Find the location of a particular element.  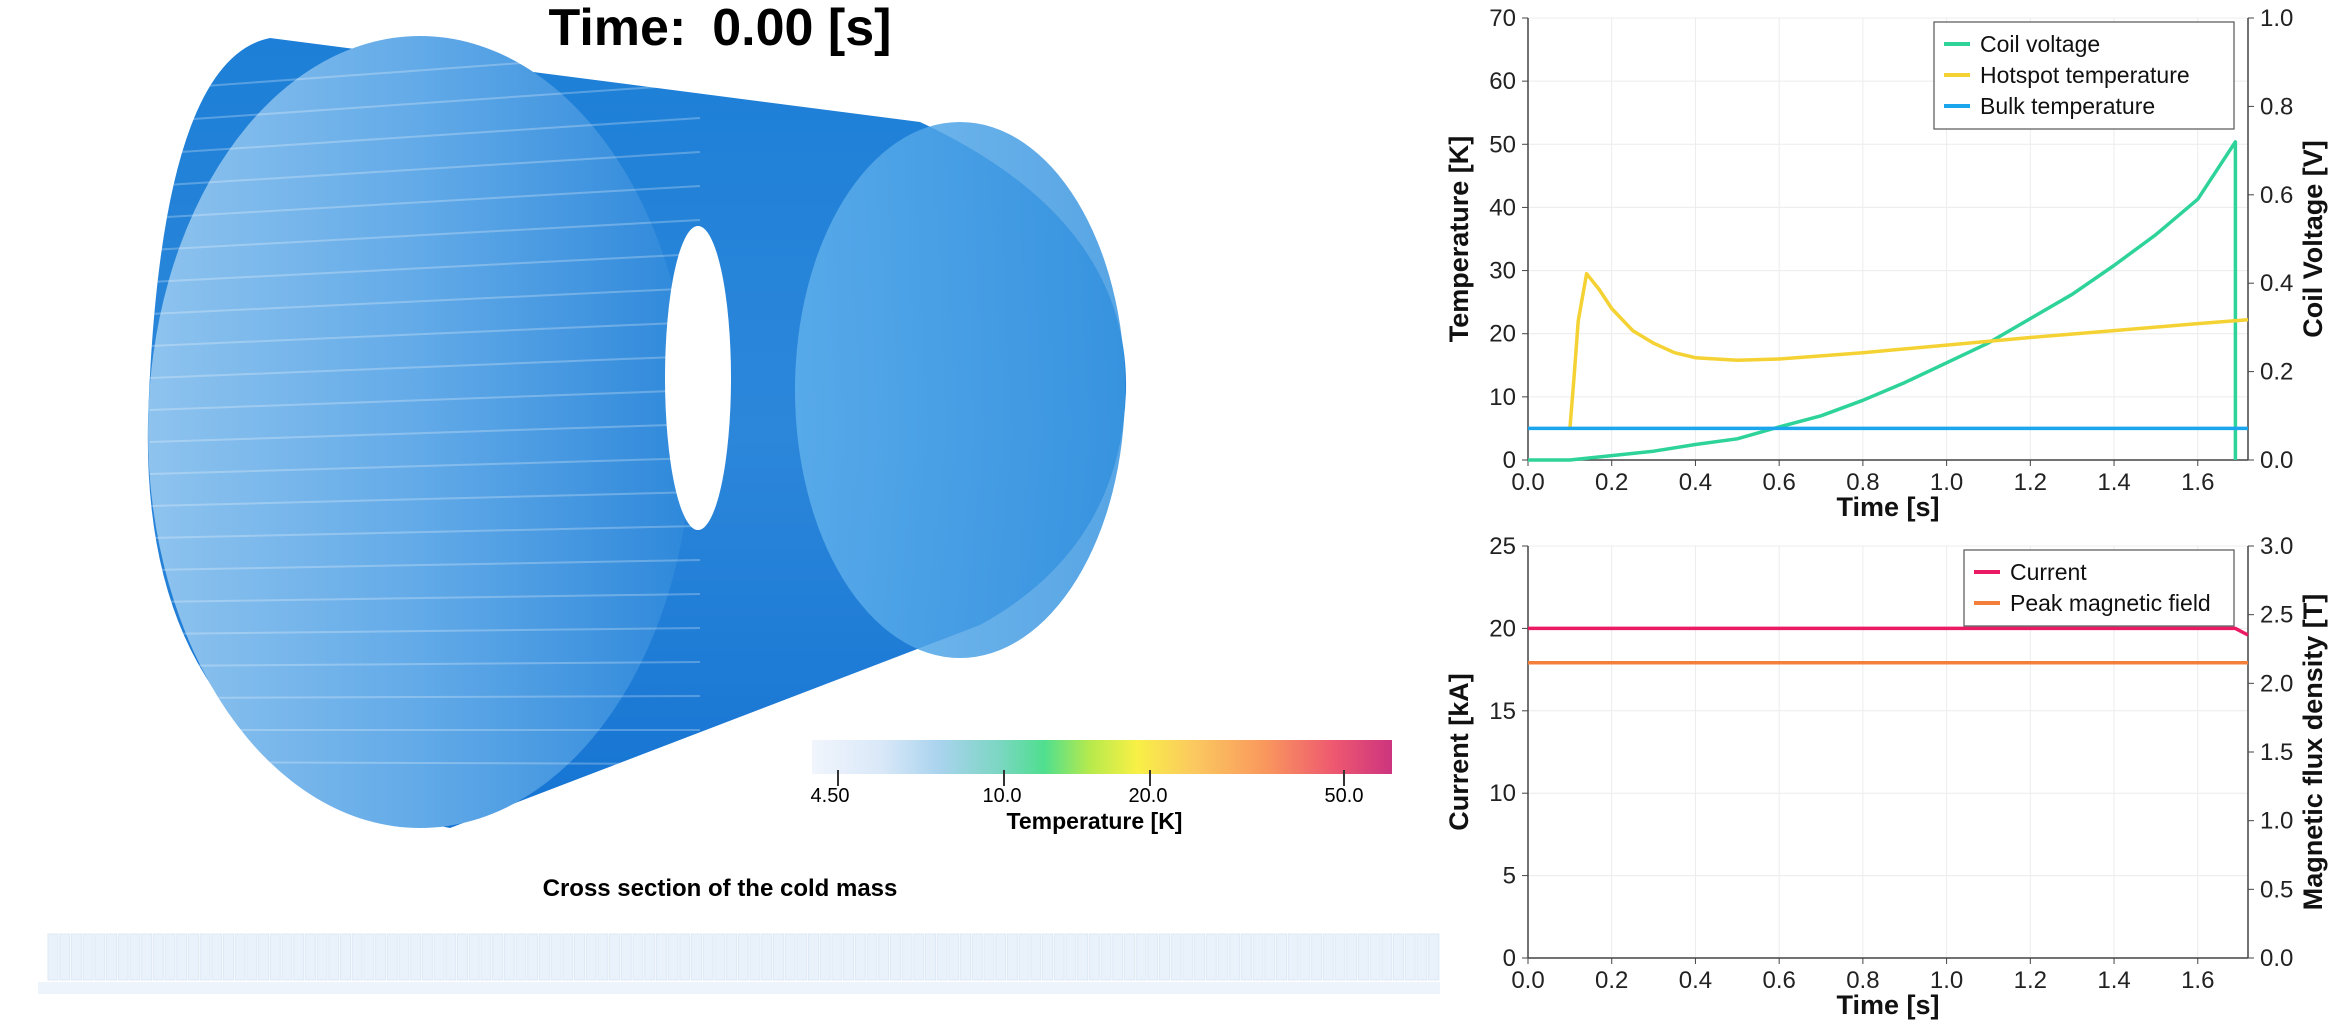

y-tick-label: 70 is located at coordinates (1502, 18).